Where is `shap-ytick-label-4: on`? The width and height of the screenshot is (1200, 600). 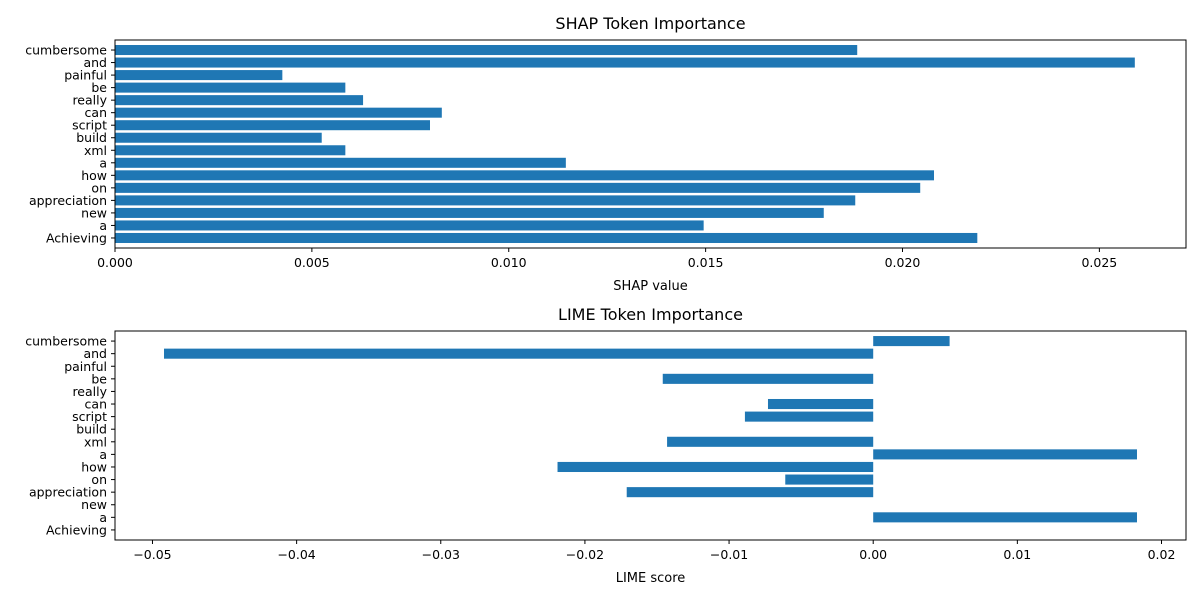 shap-ytick-label-4: on is located at coordinates (99, 187).